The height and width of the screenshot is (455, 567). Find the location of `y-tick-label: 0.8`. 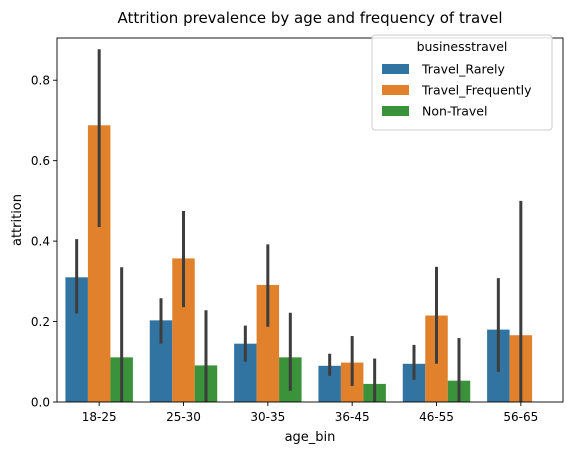

y-tick-label: 0.8 is located at coordinates (40, 81).